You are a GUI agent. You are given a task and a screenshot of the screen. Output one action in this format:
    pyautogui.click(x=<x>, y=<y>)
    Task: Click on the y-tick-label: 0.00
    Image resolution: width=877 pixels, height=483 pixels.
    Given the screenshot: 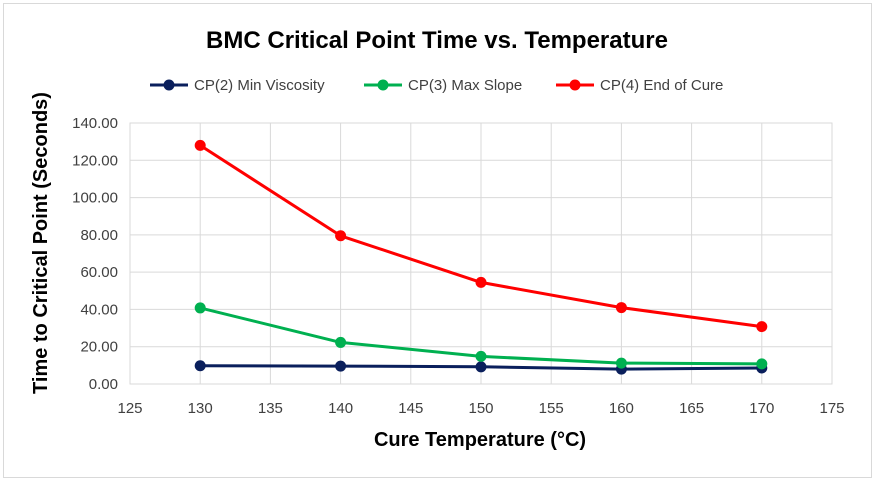 What is the action you would take?
    pyautogui.click(x=103, y=384)
    